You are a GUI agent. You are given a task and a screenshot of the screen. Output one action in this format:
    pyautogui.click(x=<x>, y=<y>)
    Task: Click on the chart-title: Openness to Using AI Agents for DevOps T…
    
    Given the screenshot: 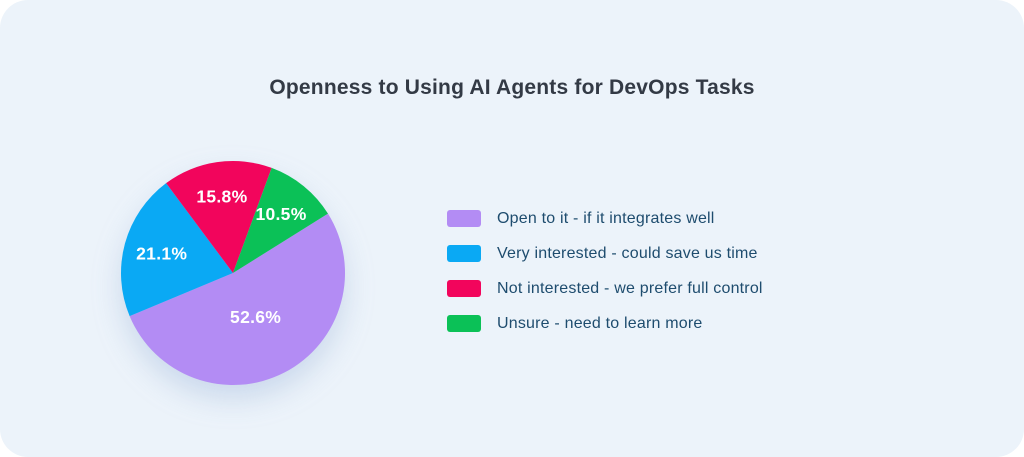 What is the action you would take?
    pyautogui.click(x=512, y=87)
    